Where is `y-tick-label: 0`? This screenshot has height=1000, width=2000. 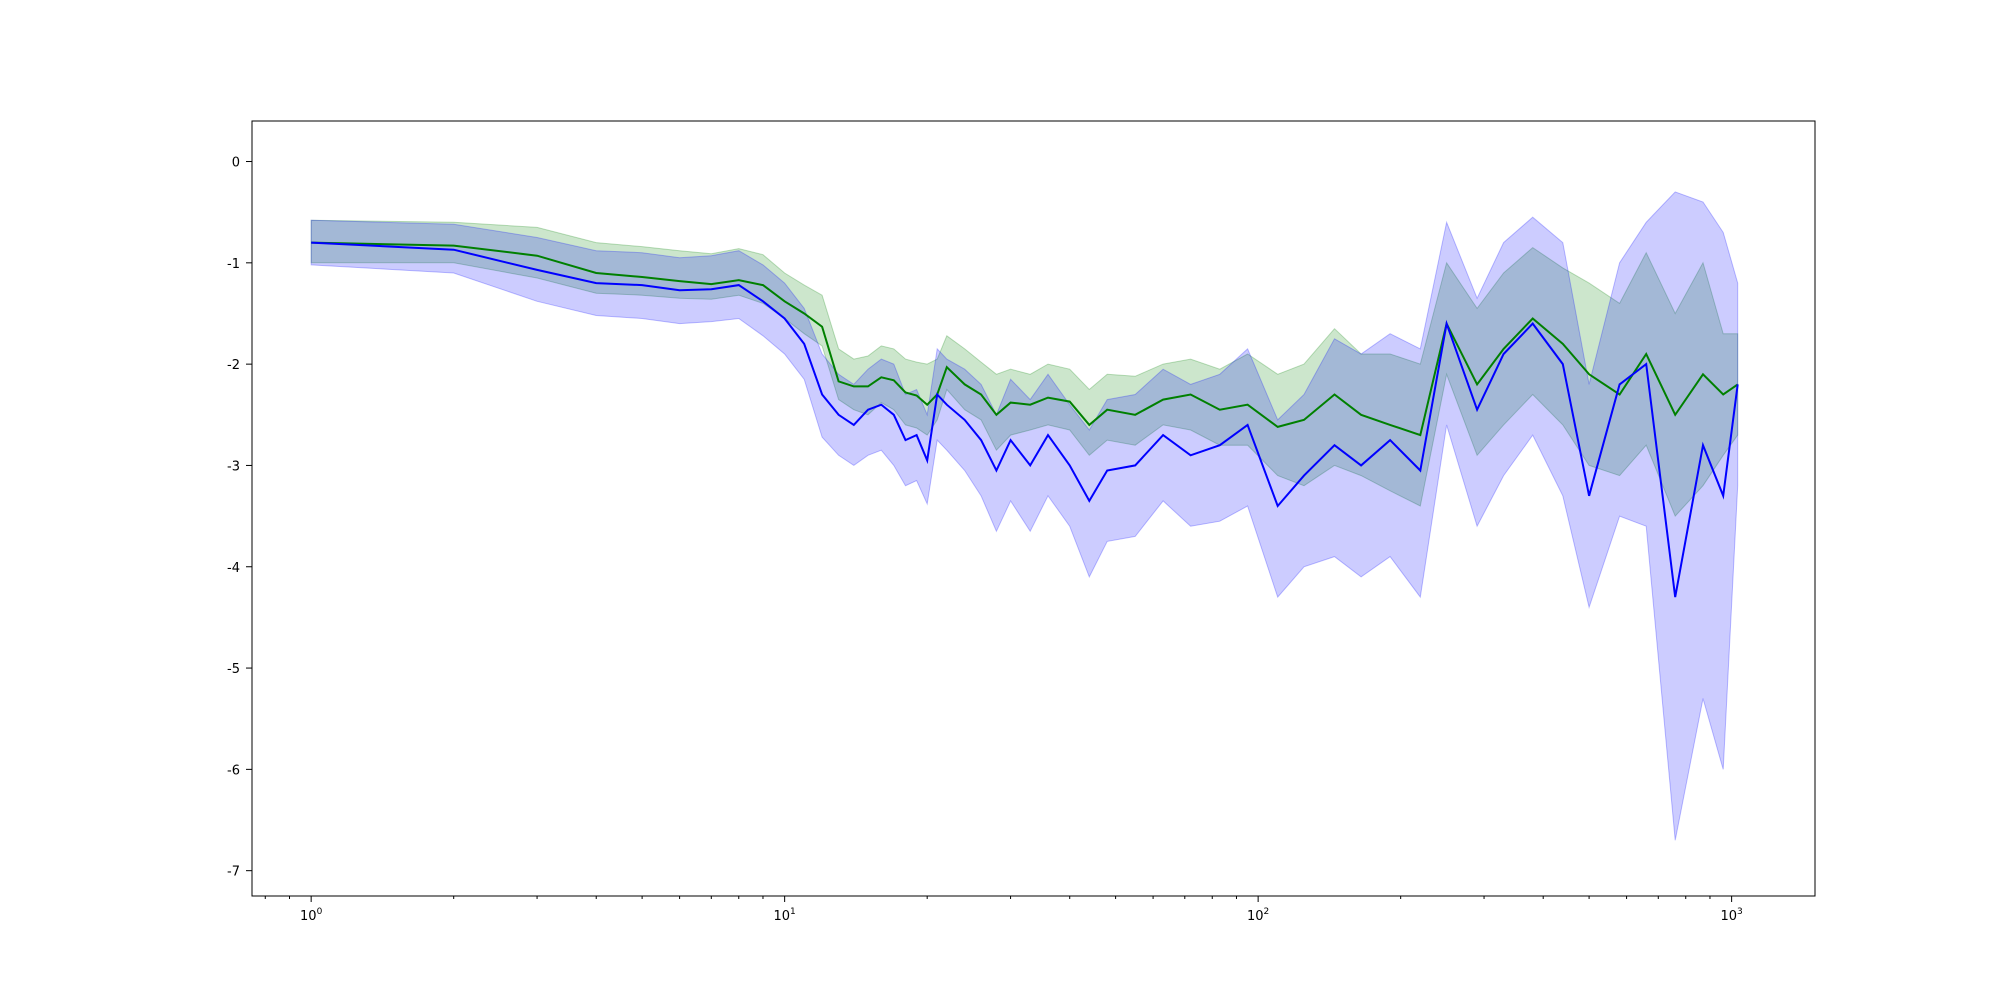
y-tick-label: 0 is located at coordinates (236, 163).